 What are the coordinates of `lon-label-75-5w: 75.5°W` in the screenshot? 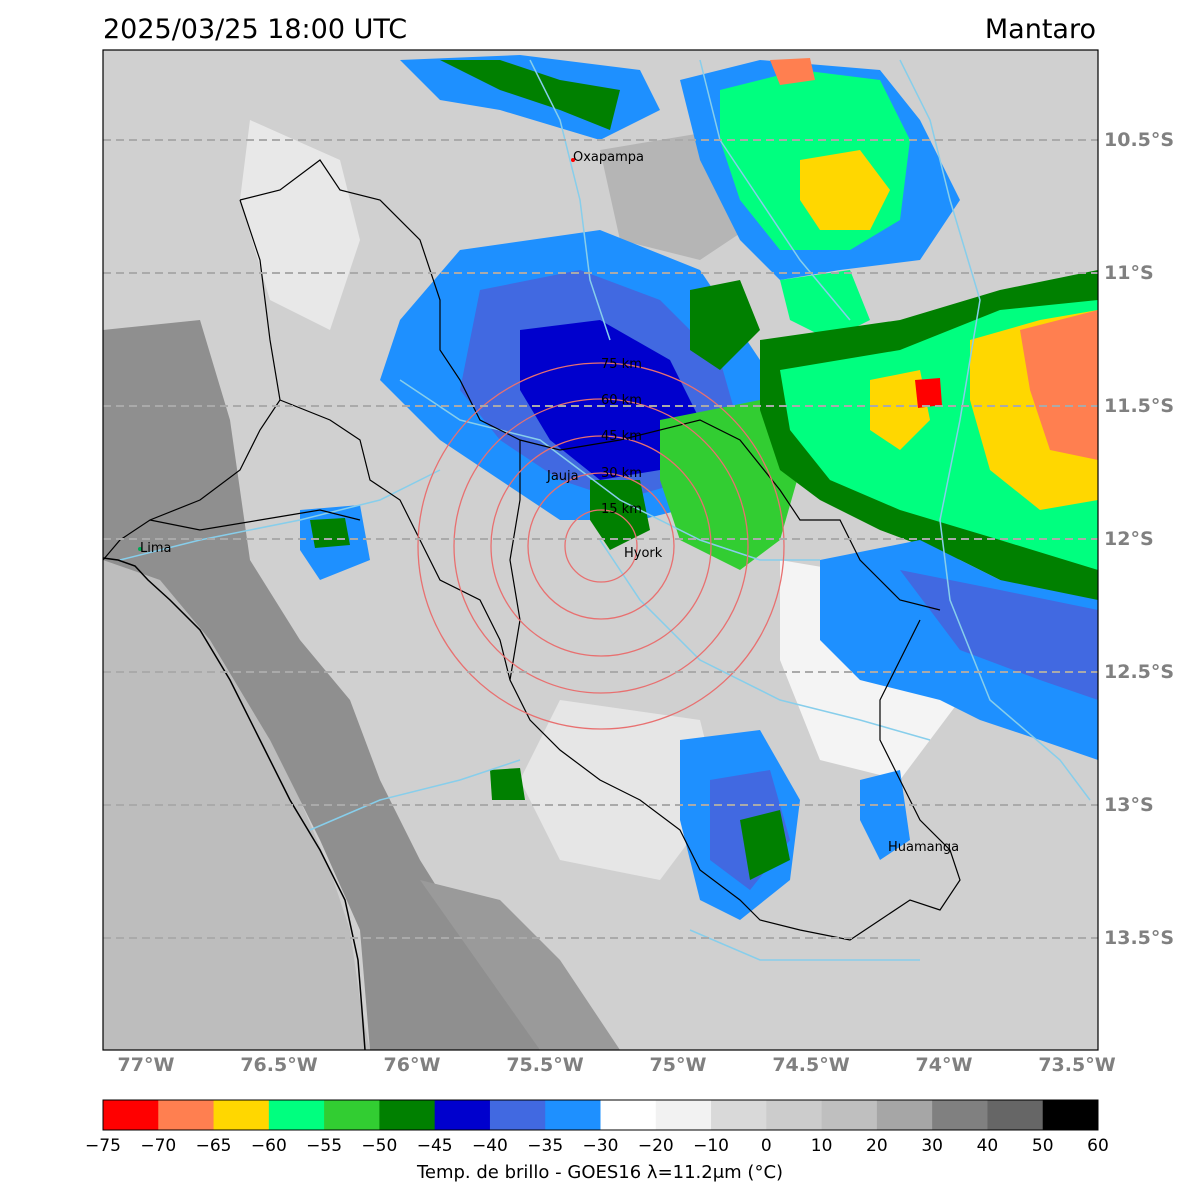 It's located at (545, 1065).